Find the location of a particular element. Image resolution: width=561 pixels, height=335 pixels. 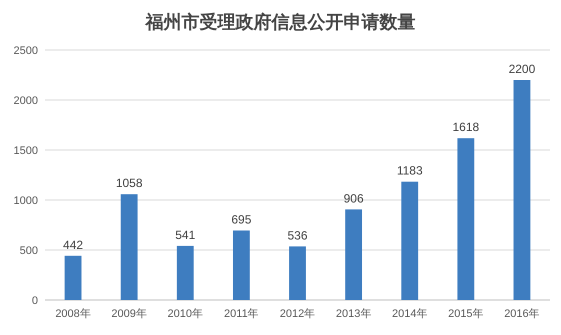

y-tick-label: 1000 is located at coordinates (26, 201).